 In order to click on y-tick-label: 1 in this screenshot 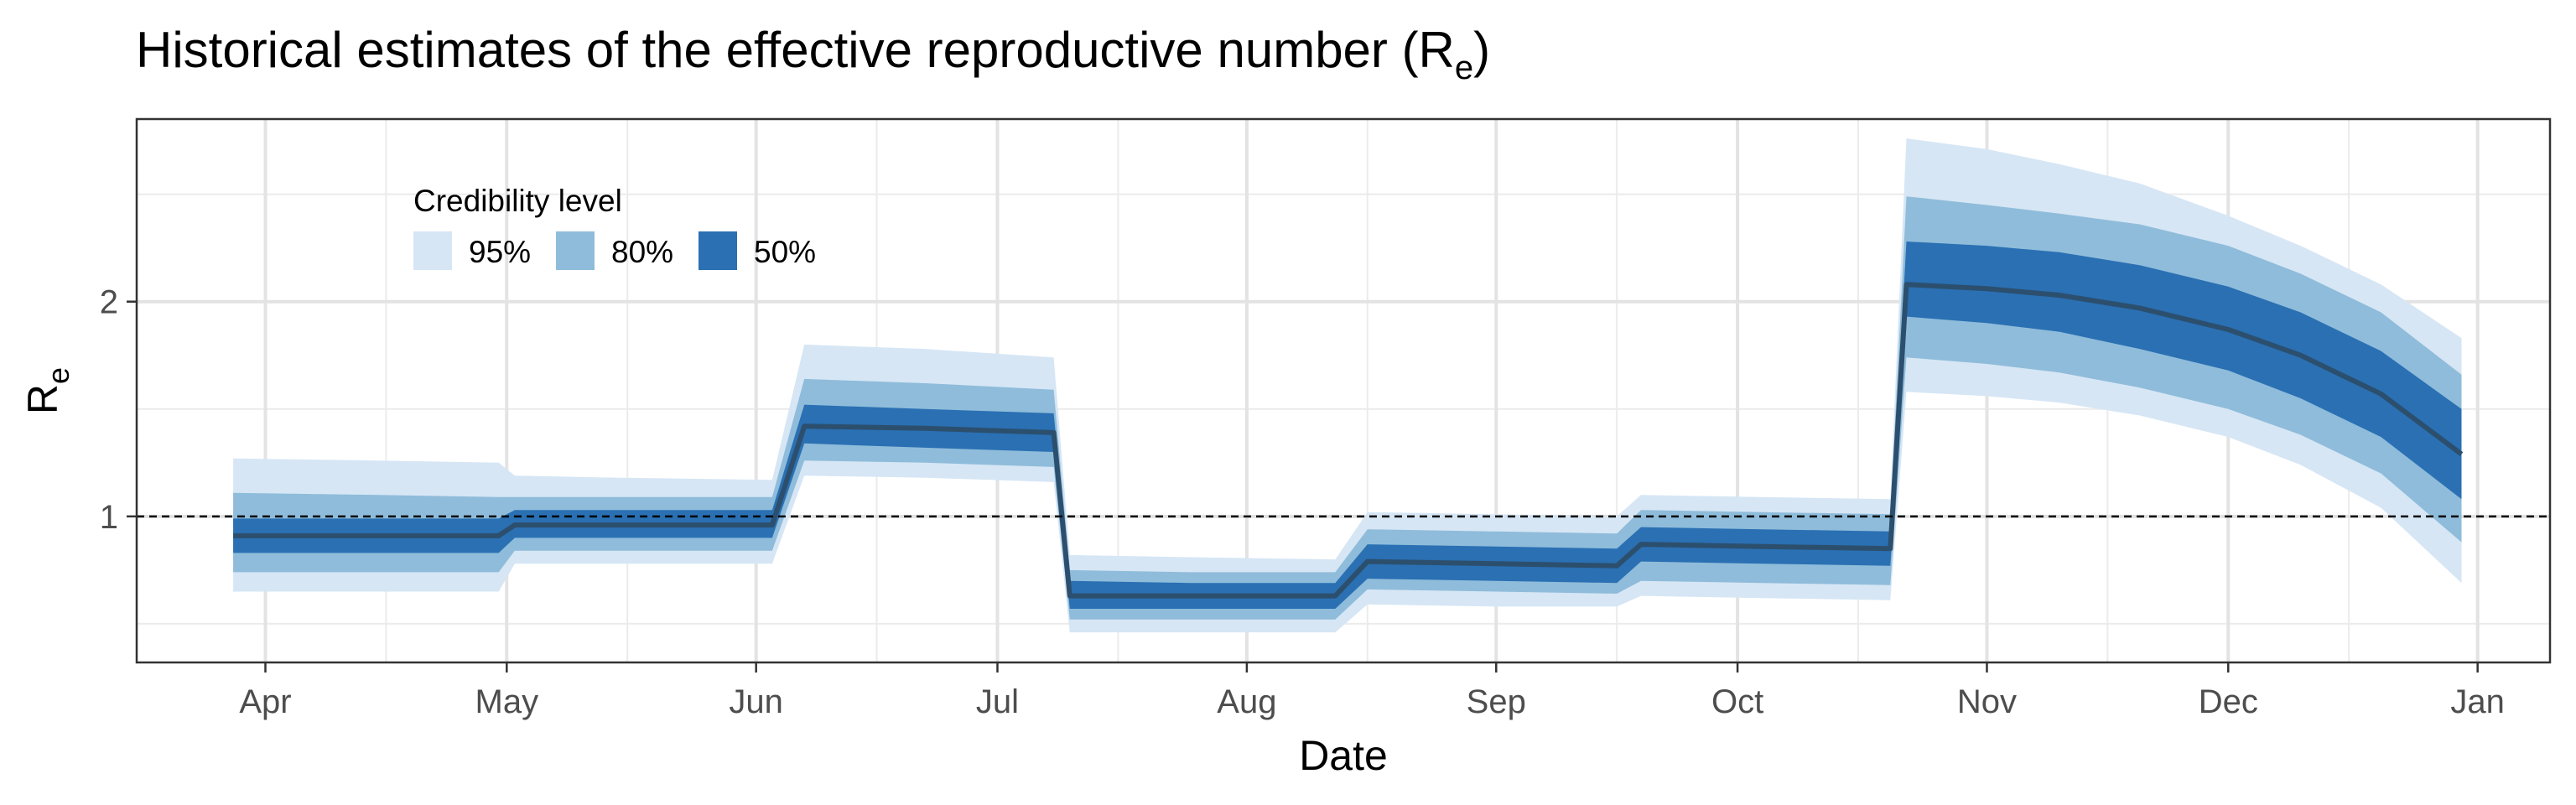, I will do `click(109, 517)`.